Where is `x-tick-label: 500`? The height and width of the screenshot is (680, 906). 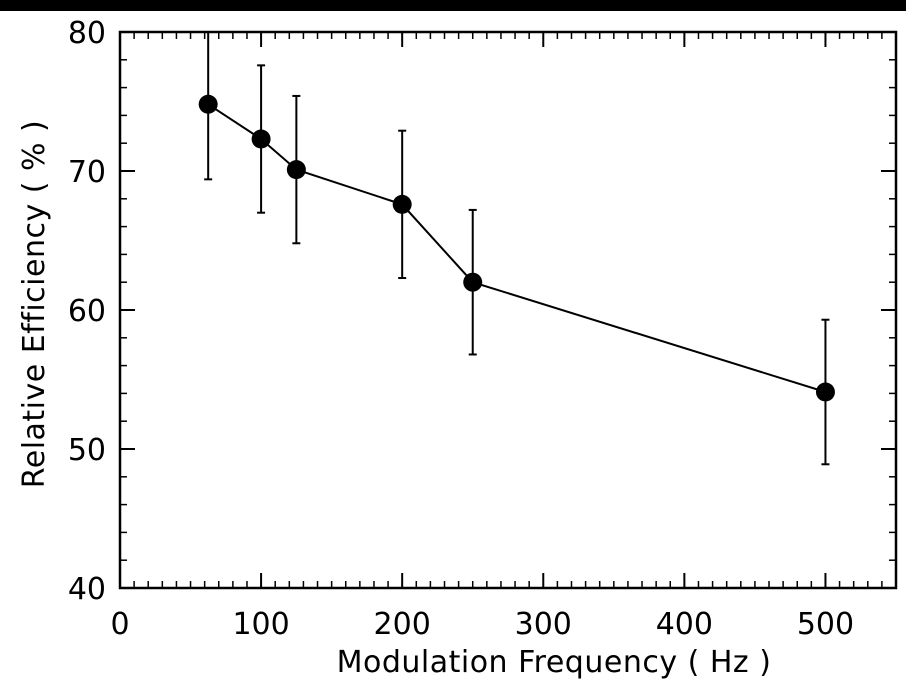 x-tick-label: 500 is located at coordinates (825, 624).